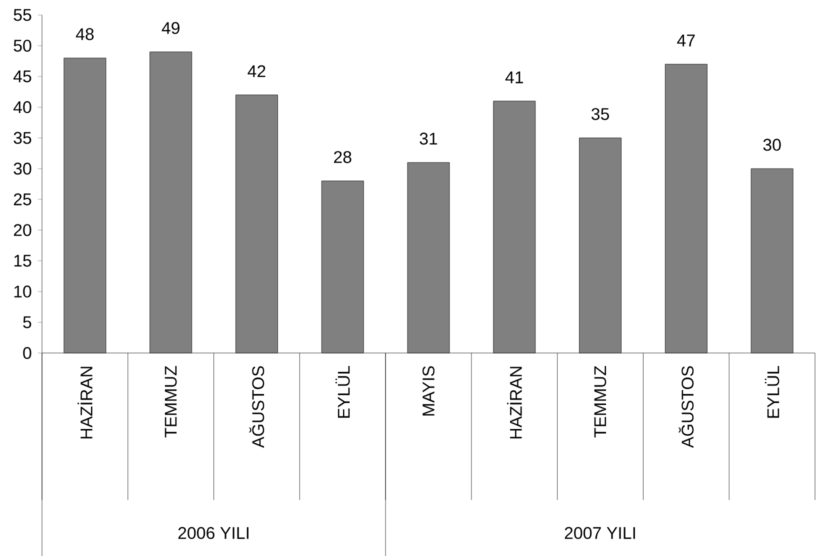 The width and height of the screenshot is (825, 556). Describe the element at coordinates (600, 114) in the screenshot. I see `data-label: 35` at that location.